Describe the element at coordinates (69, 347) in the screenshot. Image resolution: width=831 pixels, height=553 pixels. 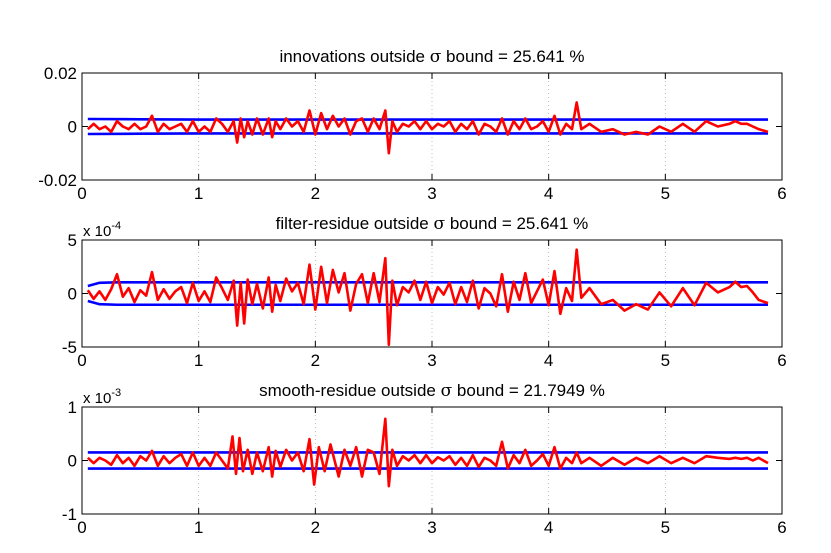
I see `y-tick-label: -5` at that location.